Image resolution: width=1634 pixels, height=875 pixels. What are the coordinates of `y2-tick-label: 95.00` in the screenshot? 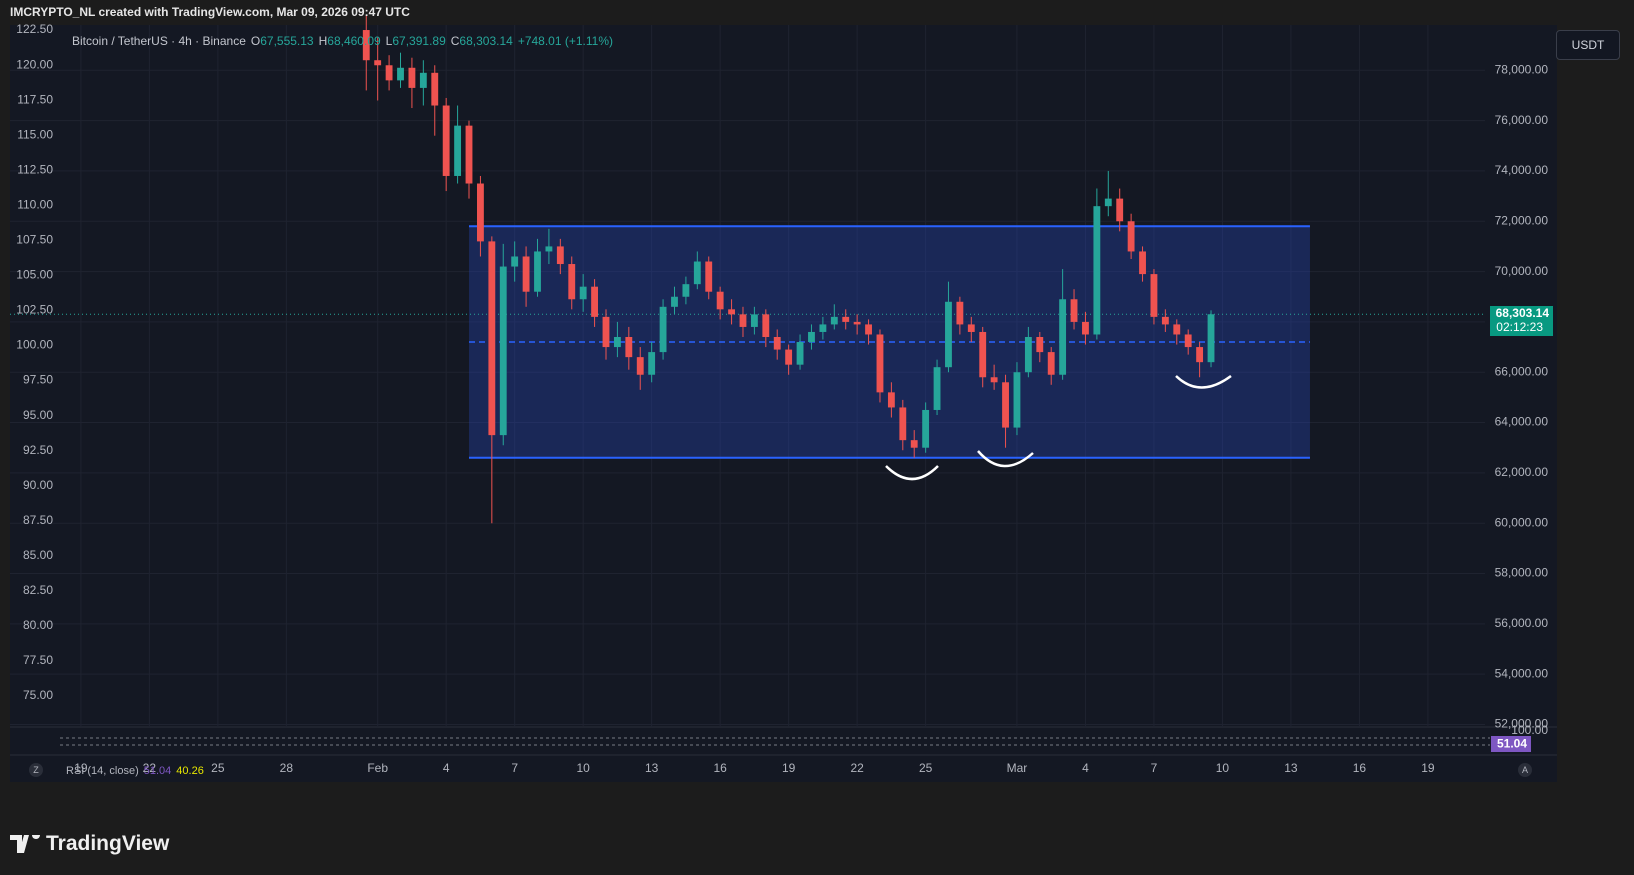 It's located at (38, 415).